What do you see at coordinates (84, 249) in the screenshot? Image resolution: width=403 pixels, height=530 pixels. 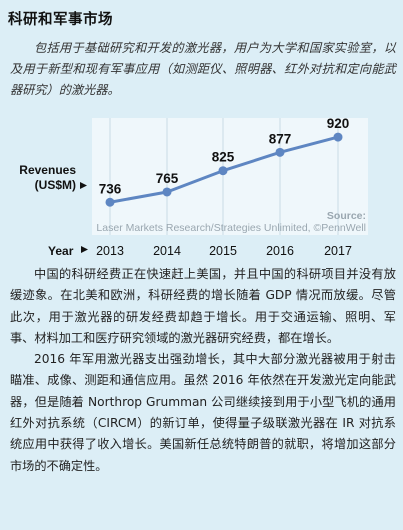 I see `x-axis-label-arrow` at bounding box center [84, 249].